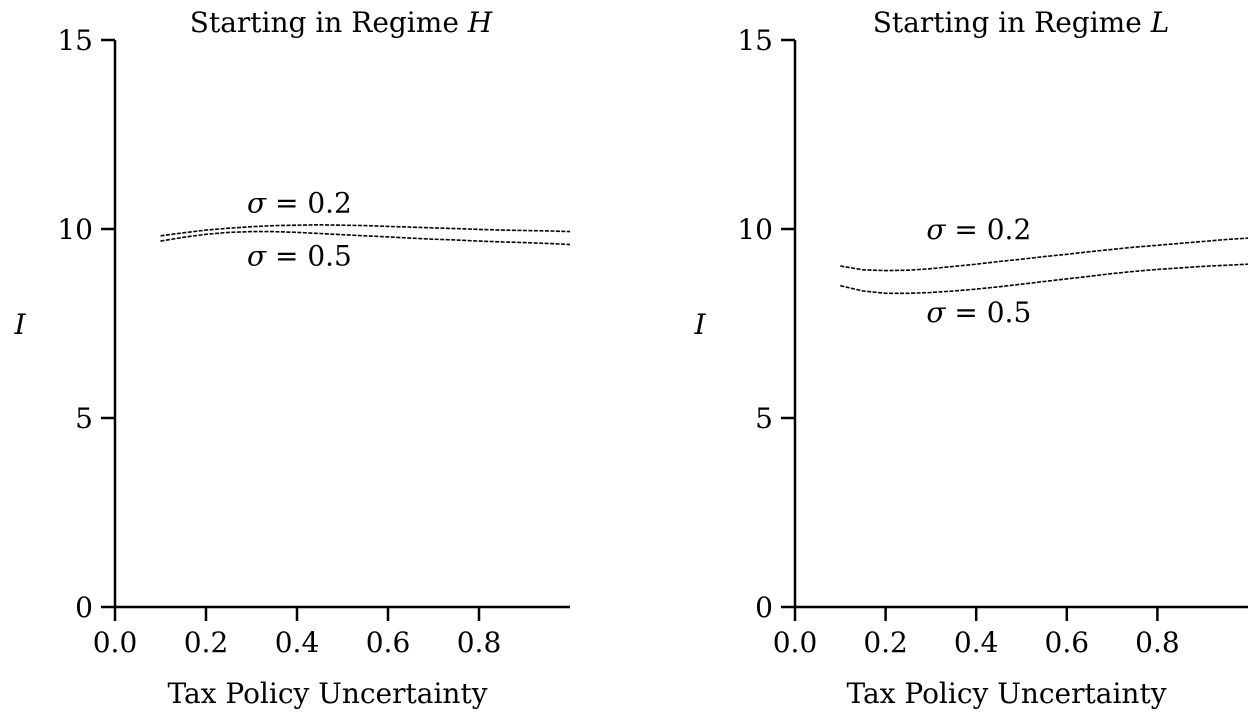 The height and width of the screenshot is (715, 1249). I want to click on chart-title: Starting in Regime H, so click(341, 22).